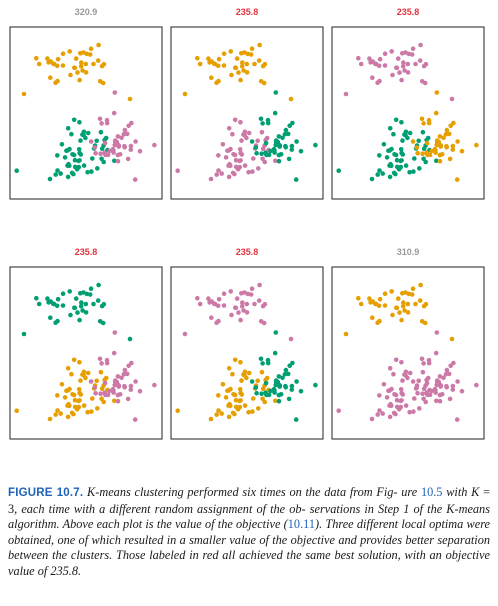  Describe the element at coordinates (86, 12) in the screenshot. I see `objective-value-label: 320.9` at that location.